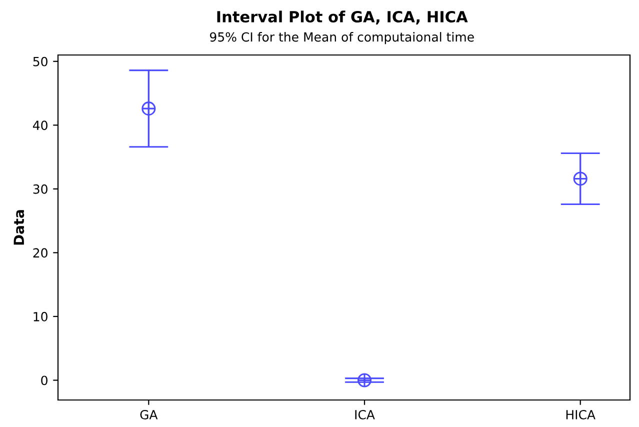 This screenshot has width=639, height=427. What do you see at coordinates (342, 38) in the screenshot?
I see `chart-subtitle: 95% CI for the Mean of computaional time` at bounding box center [342, 38].